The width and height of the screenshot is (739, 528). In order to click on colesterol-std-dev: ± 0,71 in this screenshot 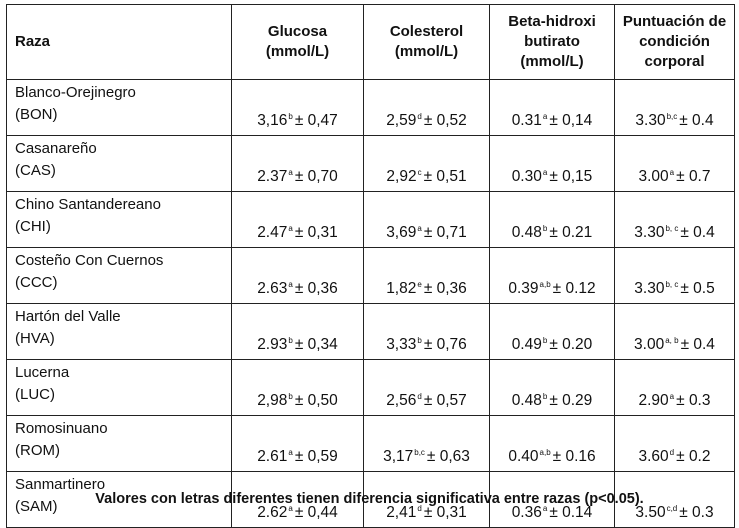, I will do `click(445, 232)`.